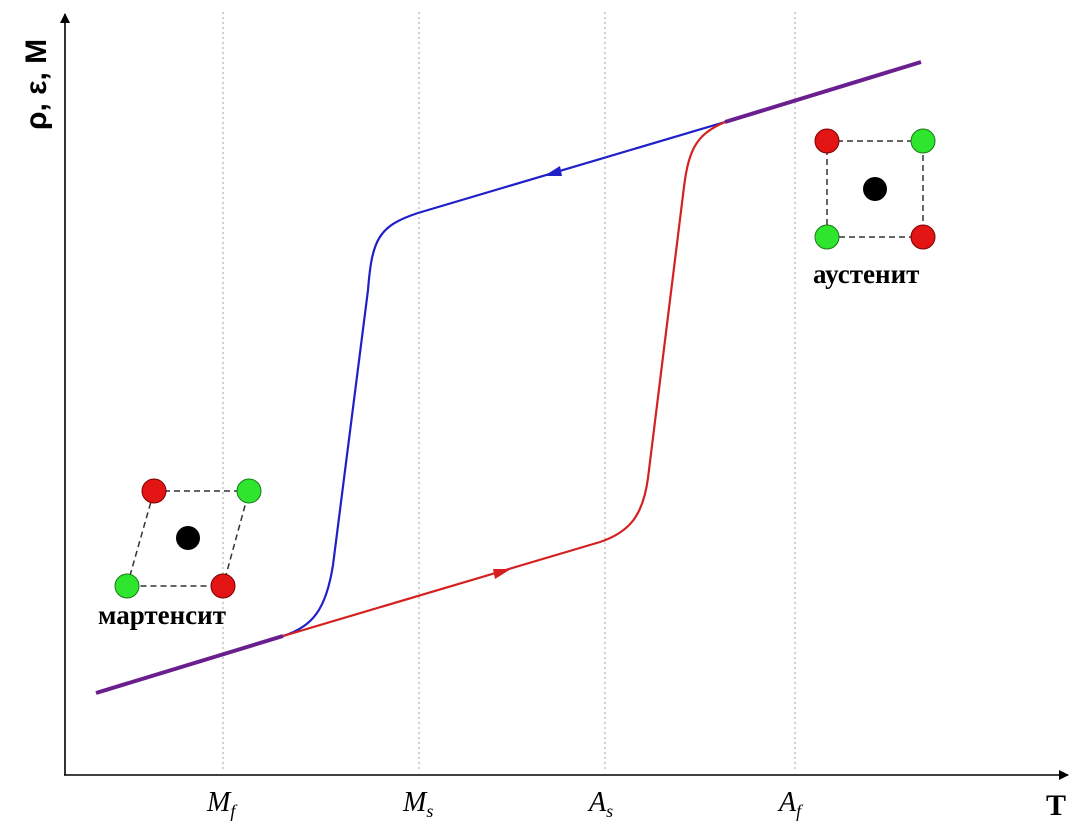 The image size is (1072, 823). I want to click on tick-label-af: Af, so click(790, 804).